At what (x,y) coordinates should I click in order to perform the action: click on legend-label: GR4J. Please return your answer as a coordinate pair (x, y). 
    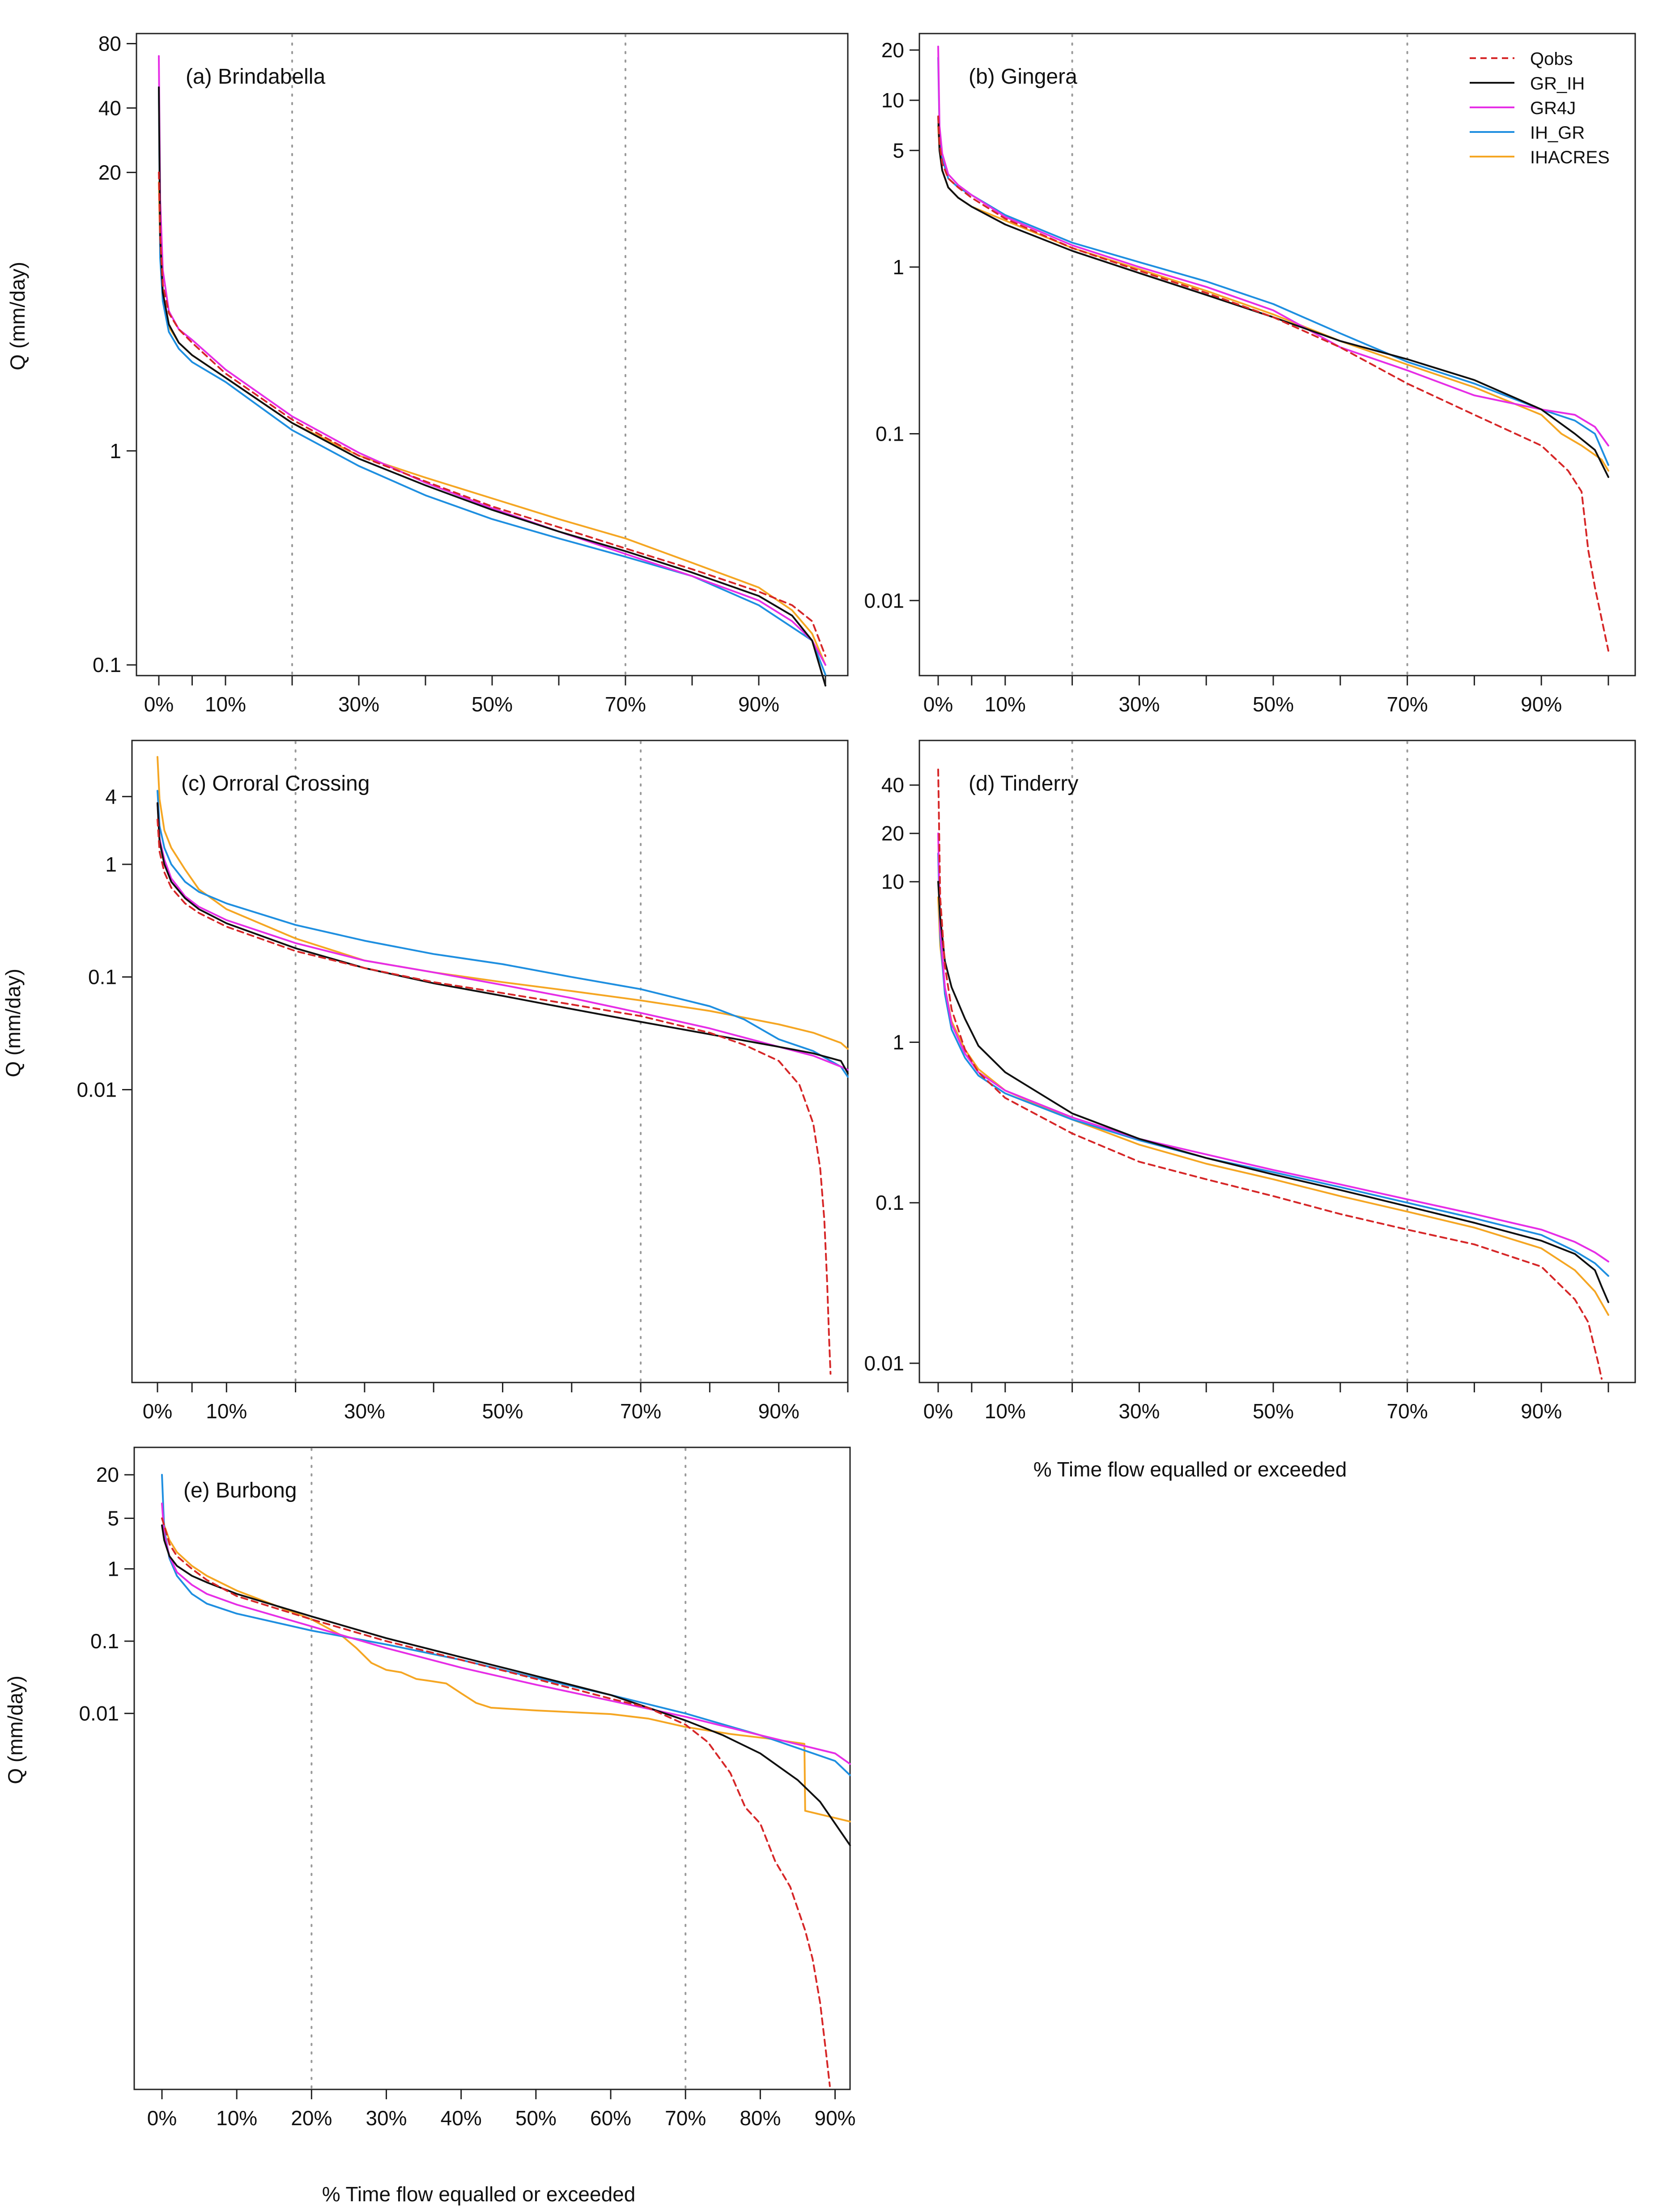
    Looking at the image, I should click on (1553, 108).